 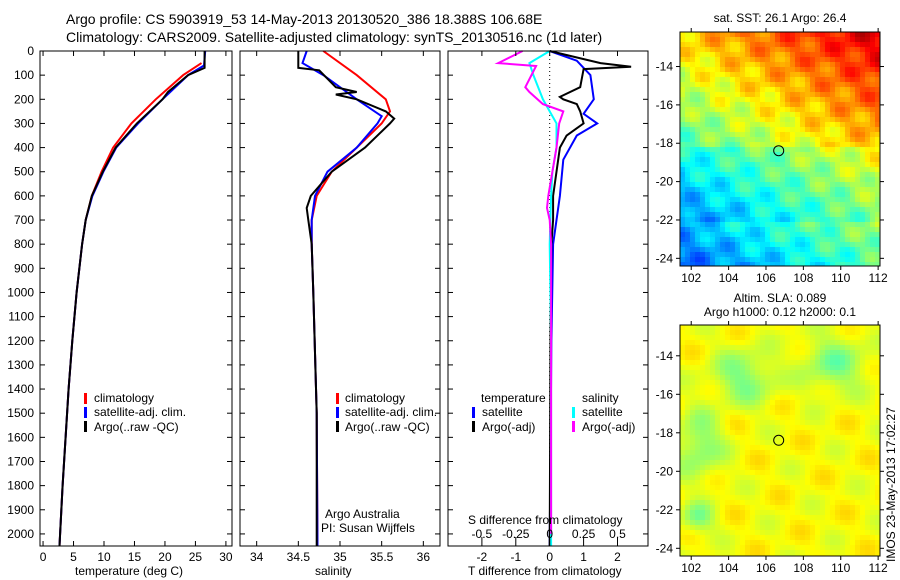 I want to click on y-tick-label: 1700, so click(x=20, y=461).